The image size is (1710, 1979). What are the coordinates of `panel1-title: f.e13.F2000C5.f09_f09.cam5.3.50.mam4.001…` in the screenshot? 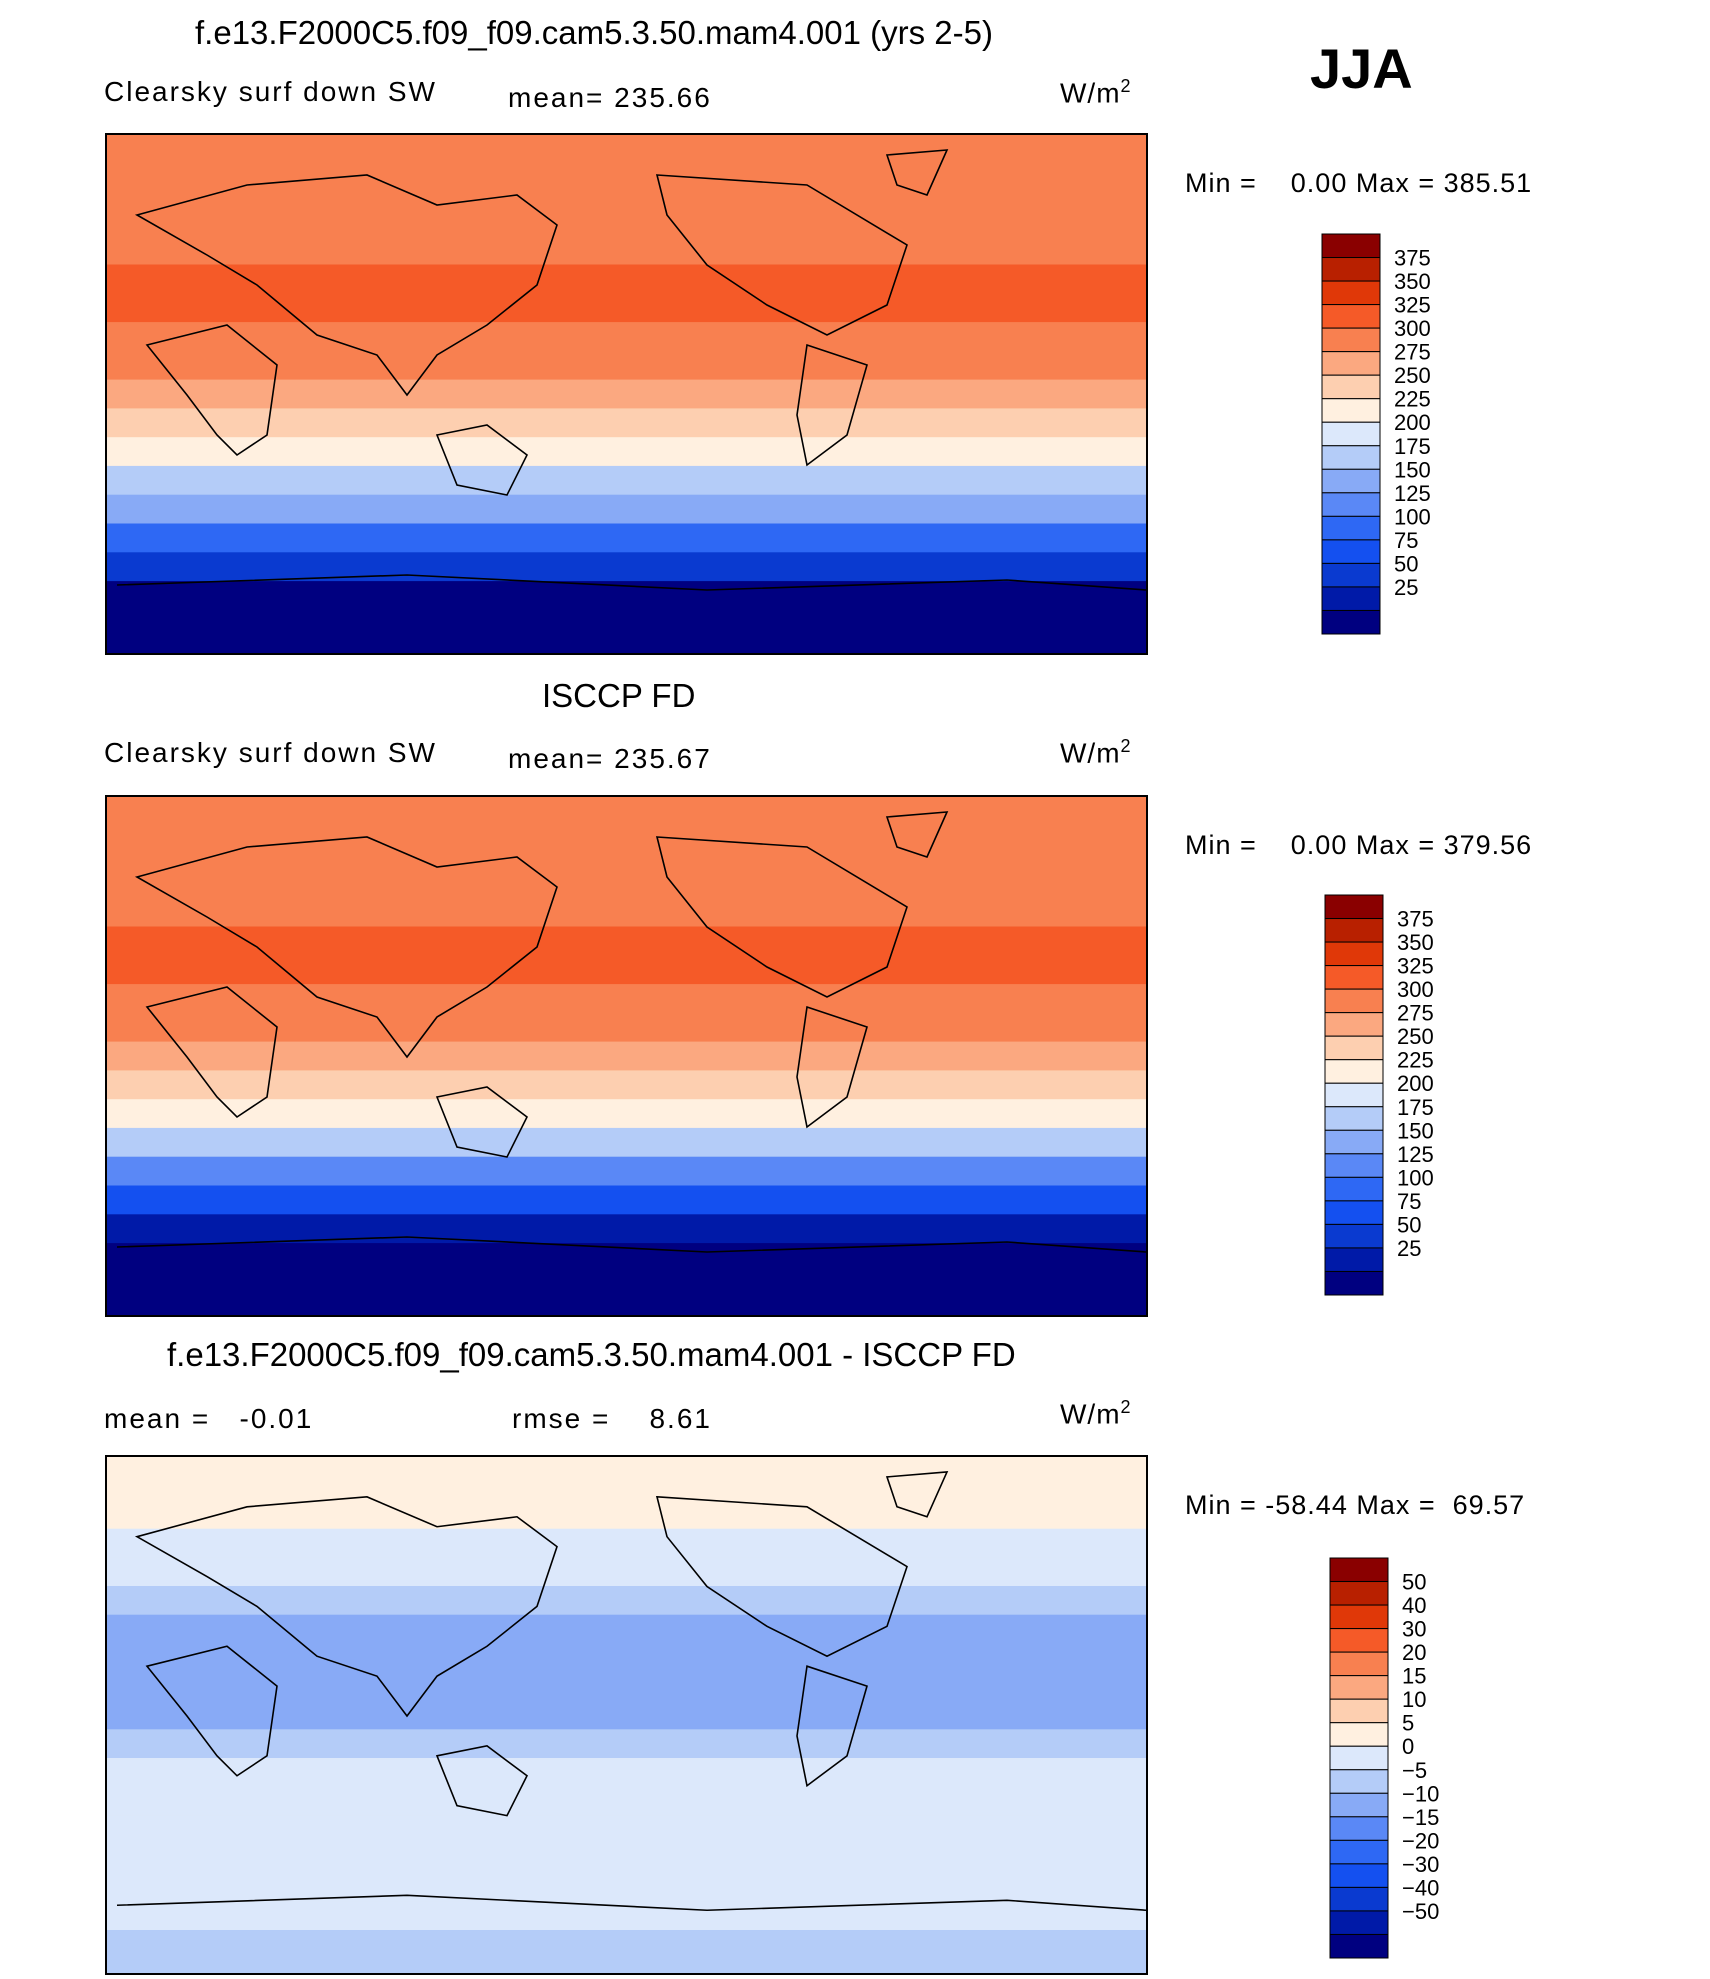 It's located at (594, 32).